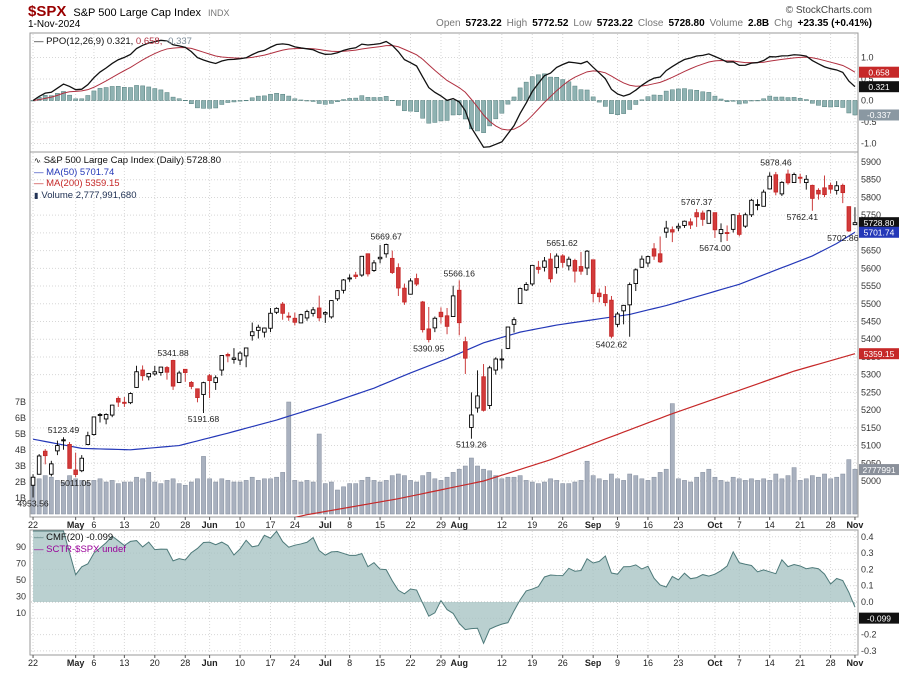  I want to click on svg-text: 21, so click(800, 525).